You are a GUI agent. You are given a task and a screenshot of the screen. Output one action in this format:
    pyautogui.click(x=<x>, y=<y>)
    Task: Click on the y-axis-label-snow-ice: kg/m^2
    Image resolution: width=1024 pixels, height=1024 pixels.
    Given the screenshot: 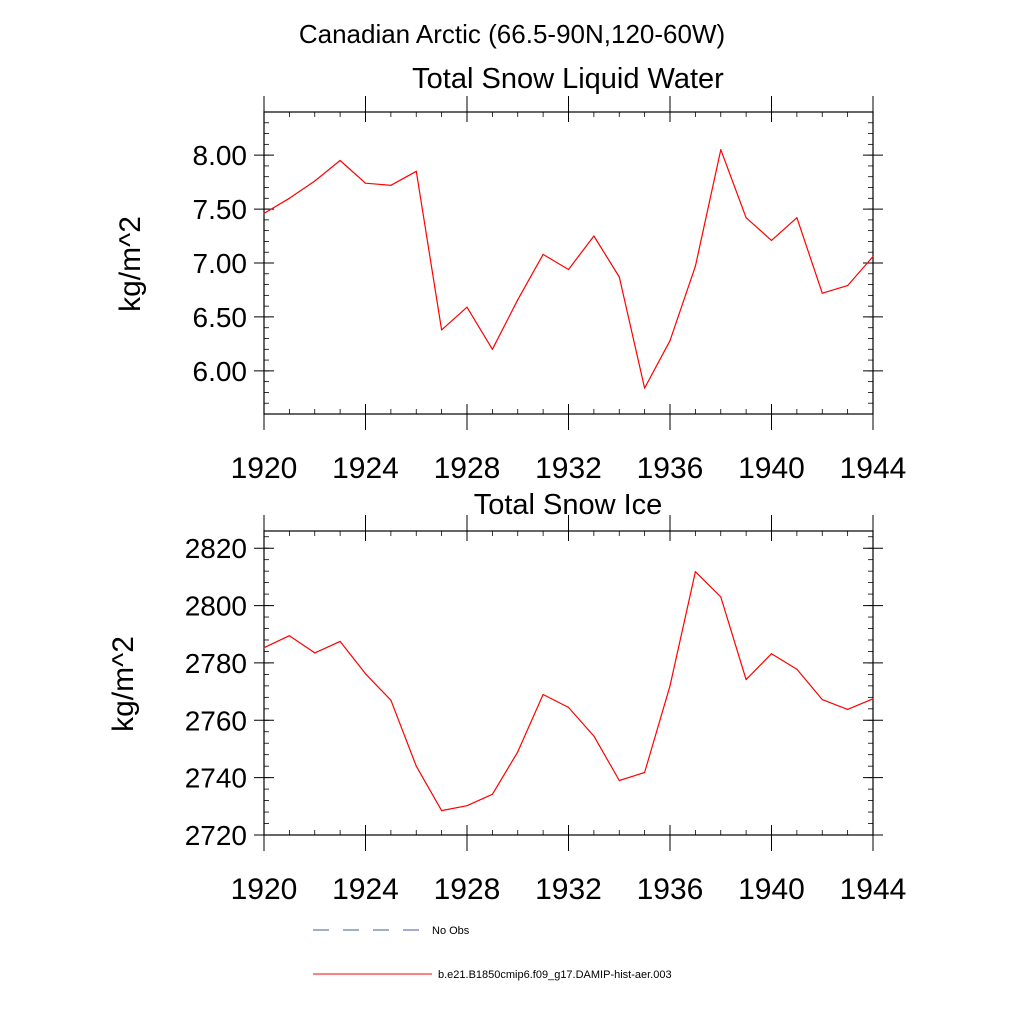 What is the action you would take?
    pyautogui.click(x=123, y=684)
    